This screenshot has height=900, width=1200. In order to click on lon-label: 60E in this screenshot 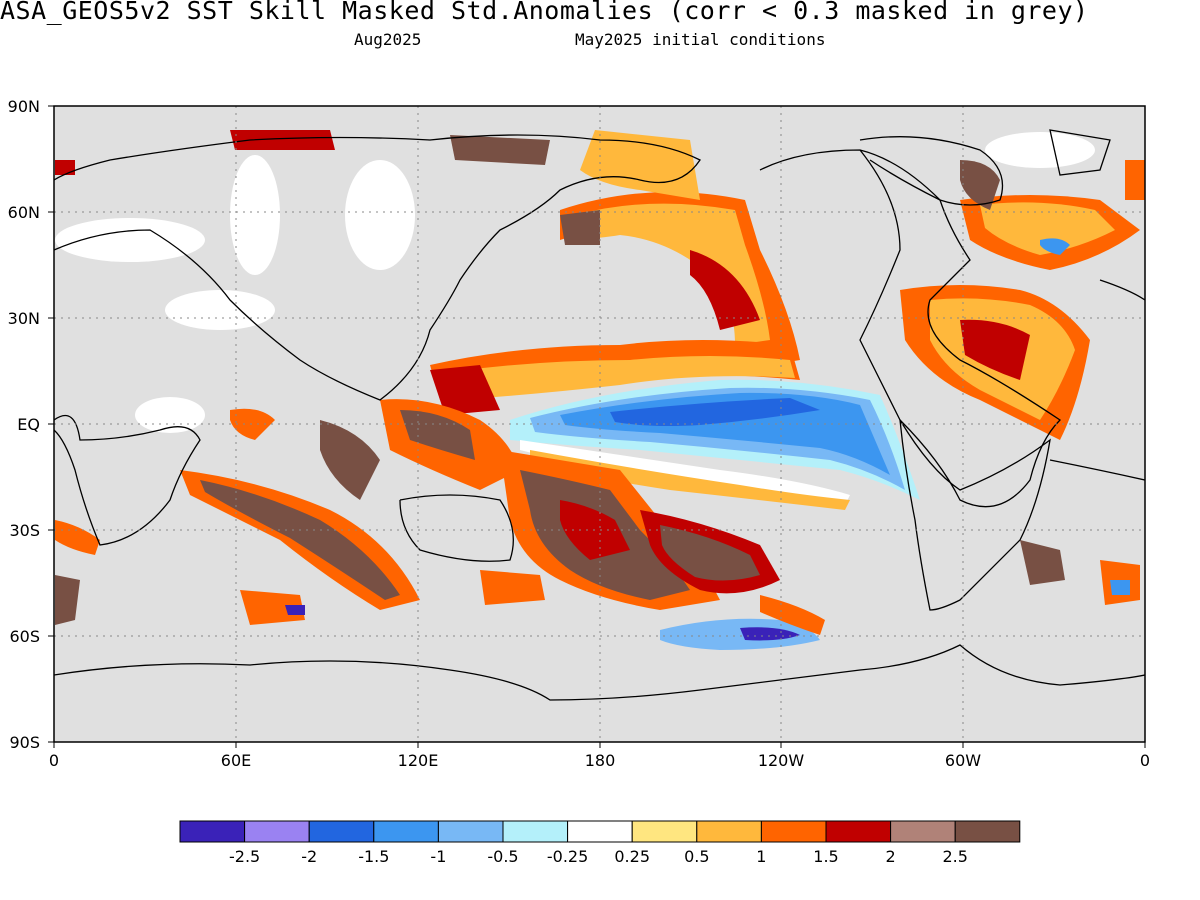, I will do `click(236, 760)`.